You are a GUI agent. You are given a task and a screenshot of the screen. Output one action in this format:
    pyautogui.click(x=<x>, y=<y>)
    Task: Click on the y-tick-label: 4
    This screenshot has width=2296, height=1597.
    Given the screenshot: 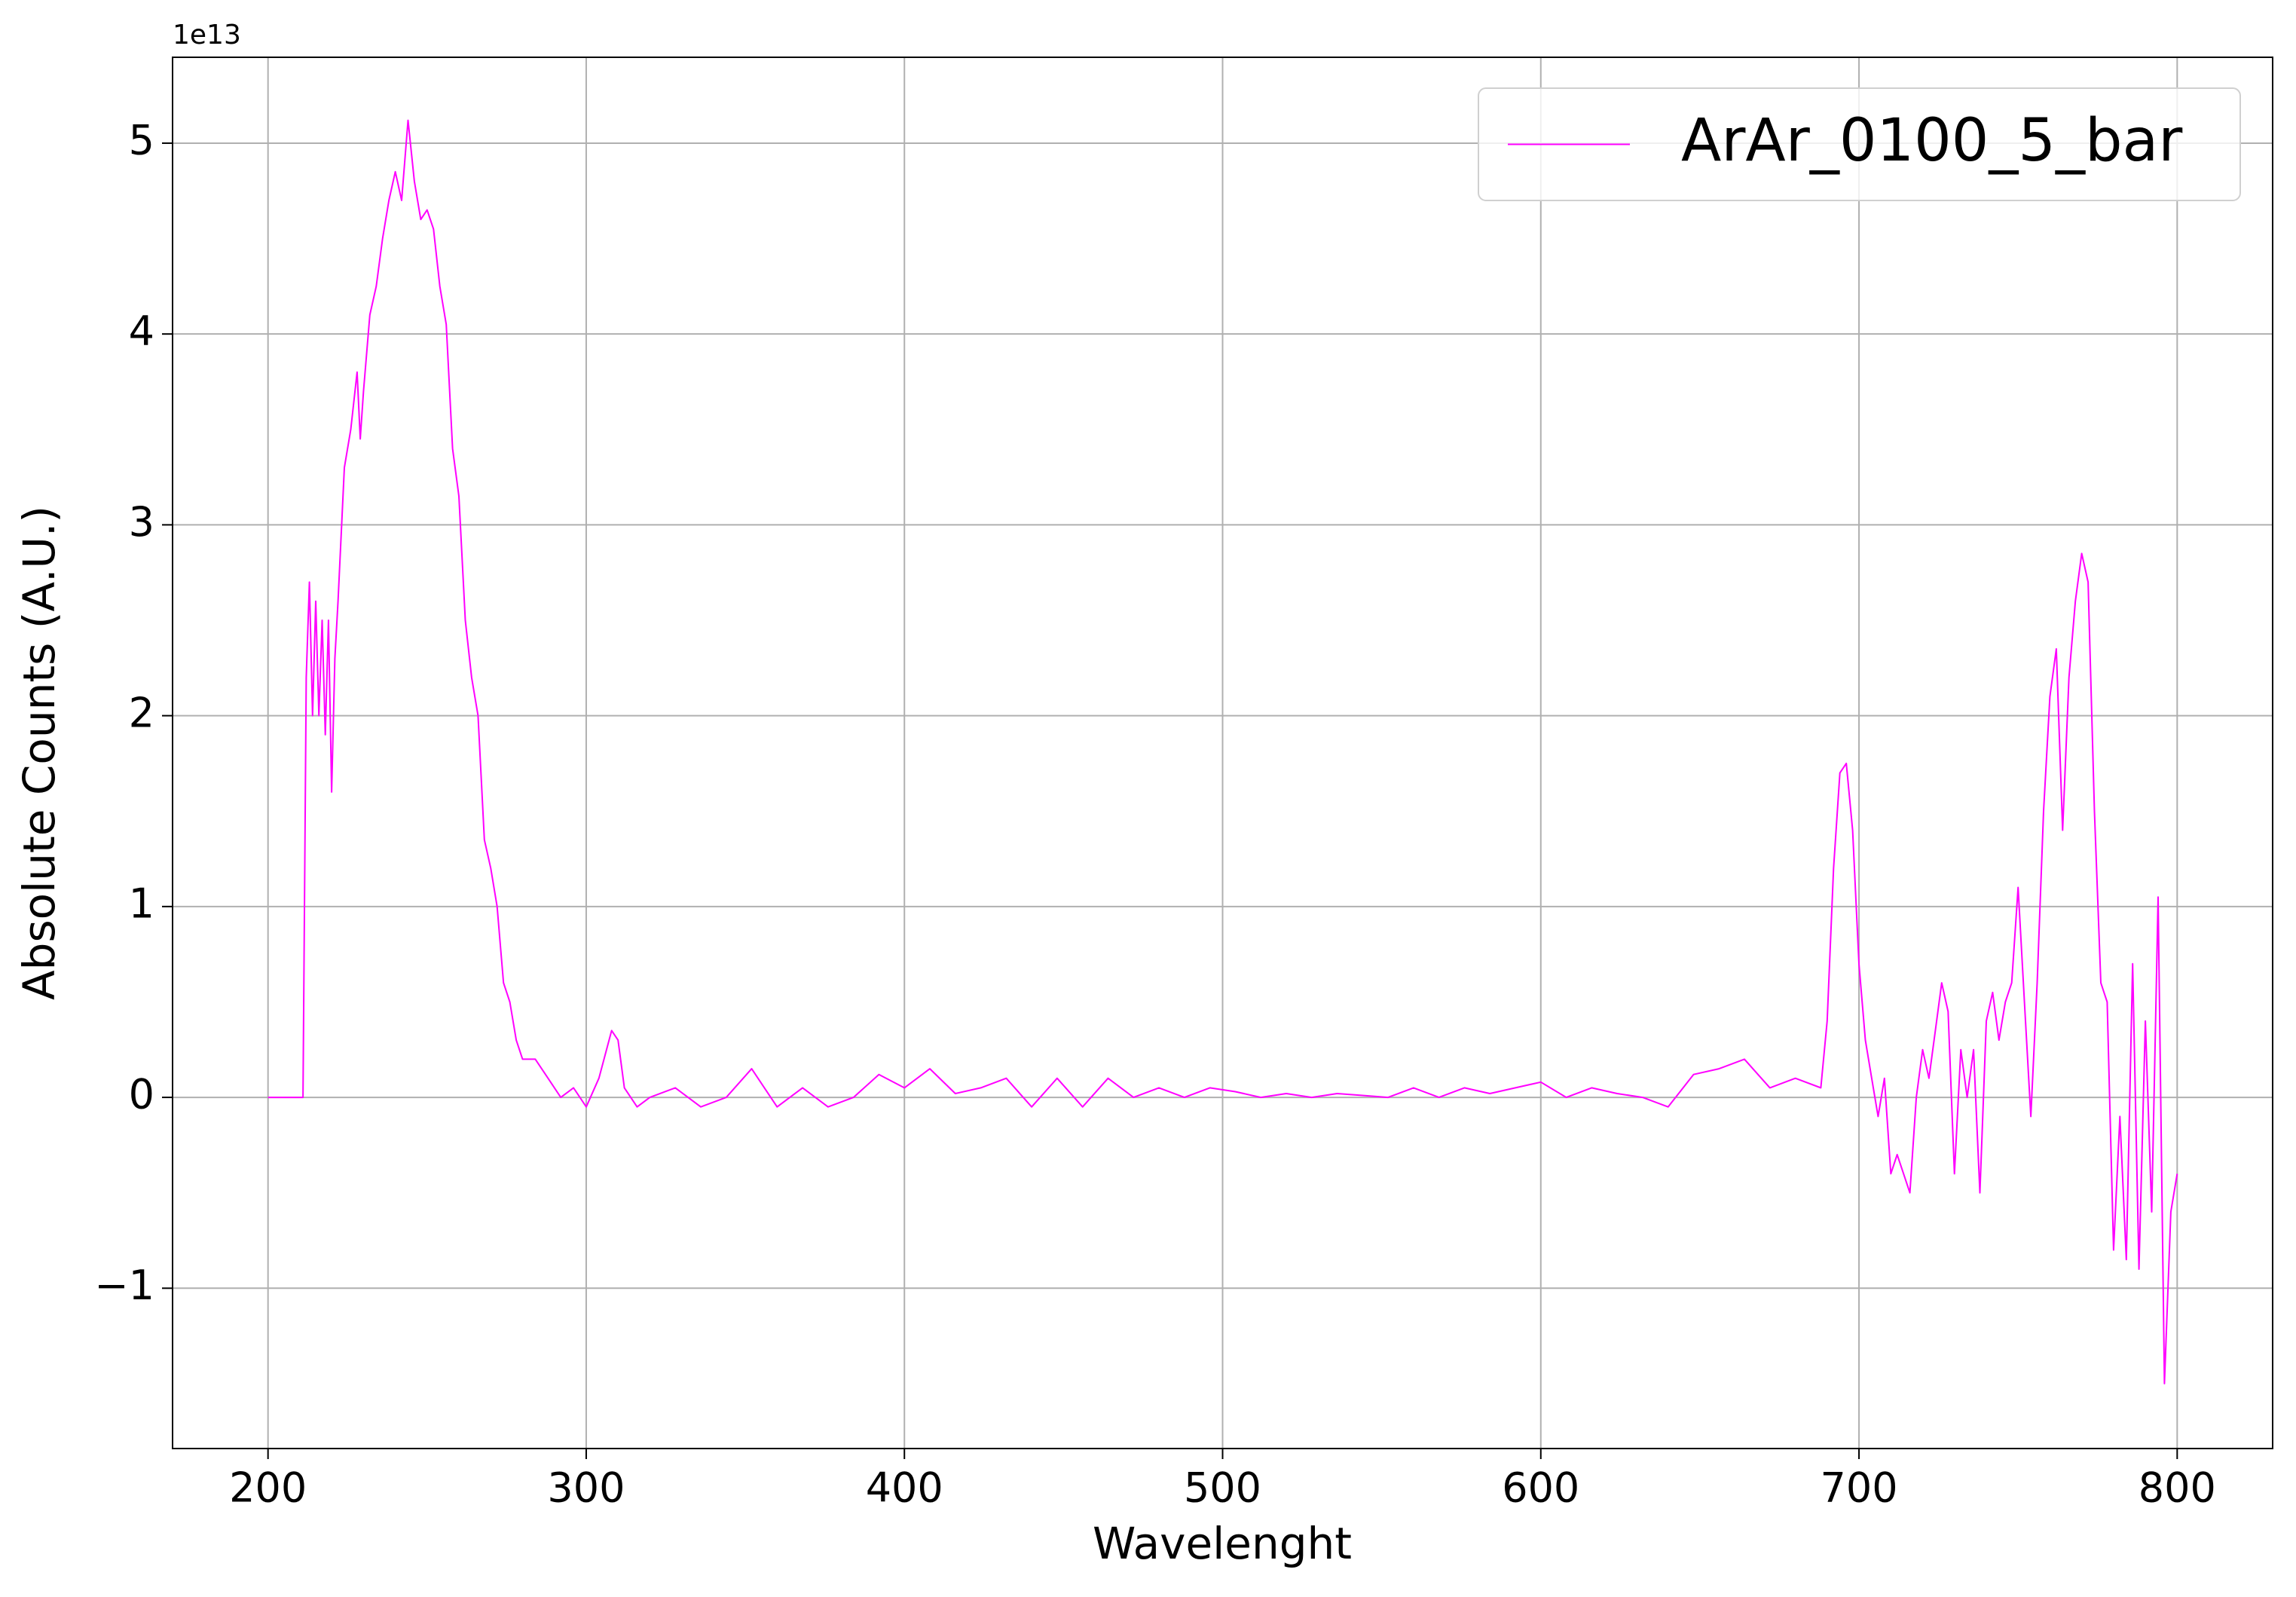 What is the action you would take?
    pyautogui.click(x=141, y=331)
    